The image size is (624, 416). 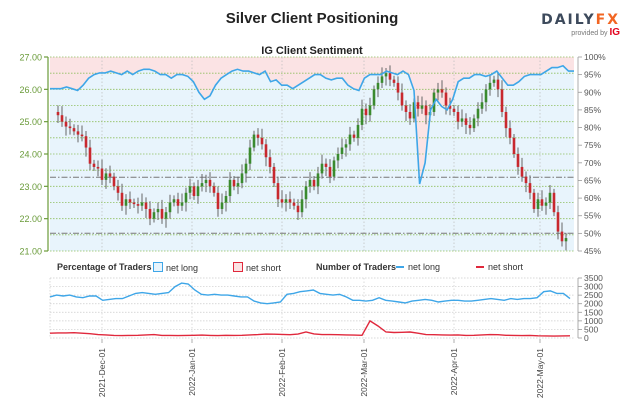 I want to click on net-long-line-icon, so click(x=400, y=267).